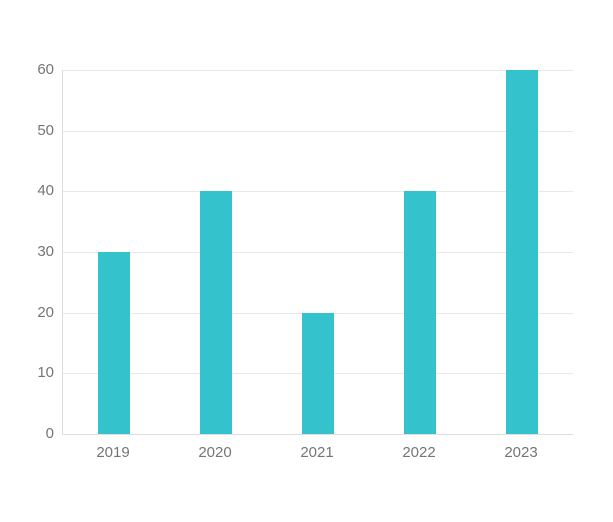 The image size is (613, 522). I want to click on bar-2022, so click(420, 312).